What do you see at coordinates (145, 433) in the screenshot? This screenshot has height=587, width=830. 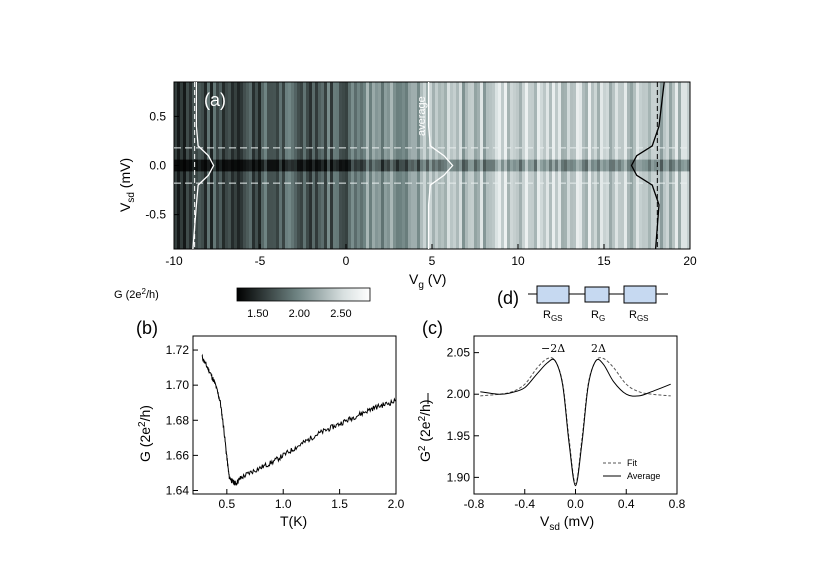 I see `y-label-b: G (2e2/h)` at bounding box center [145, 433].